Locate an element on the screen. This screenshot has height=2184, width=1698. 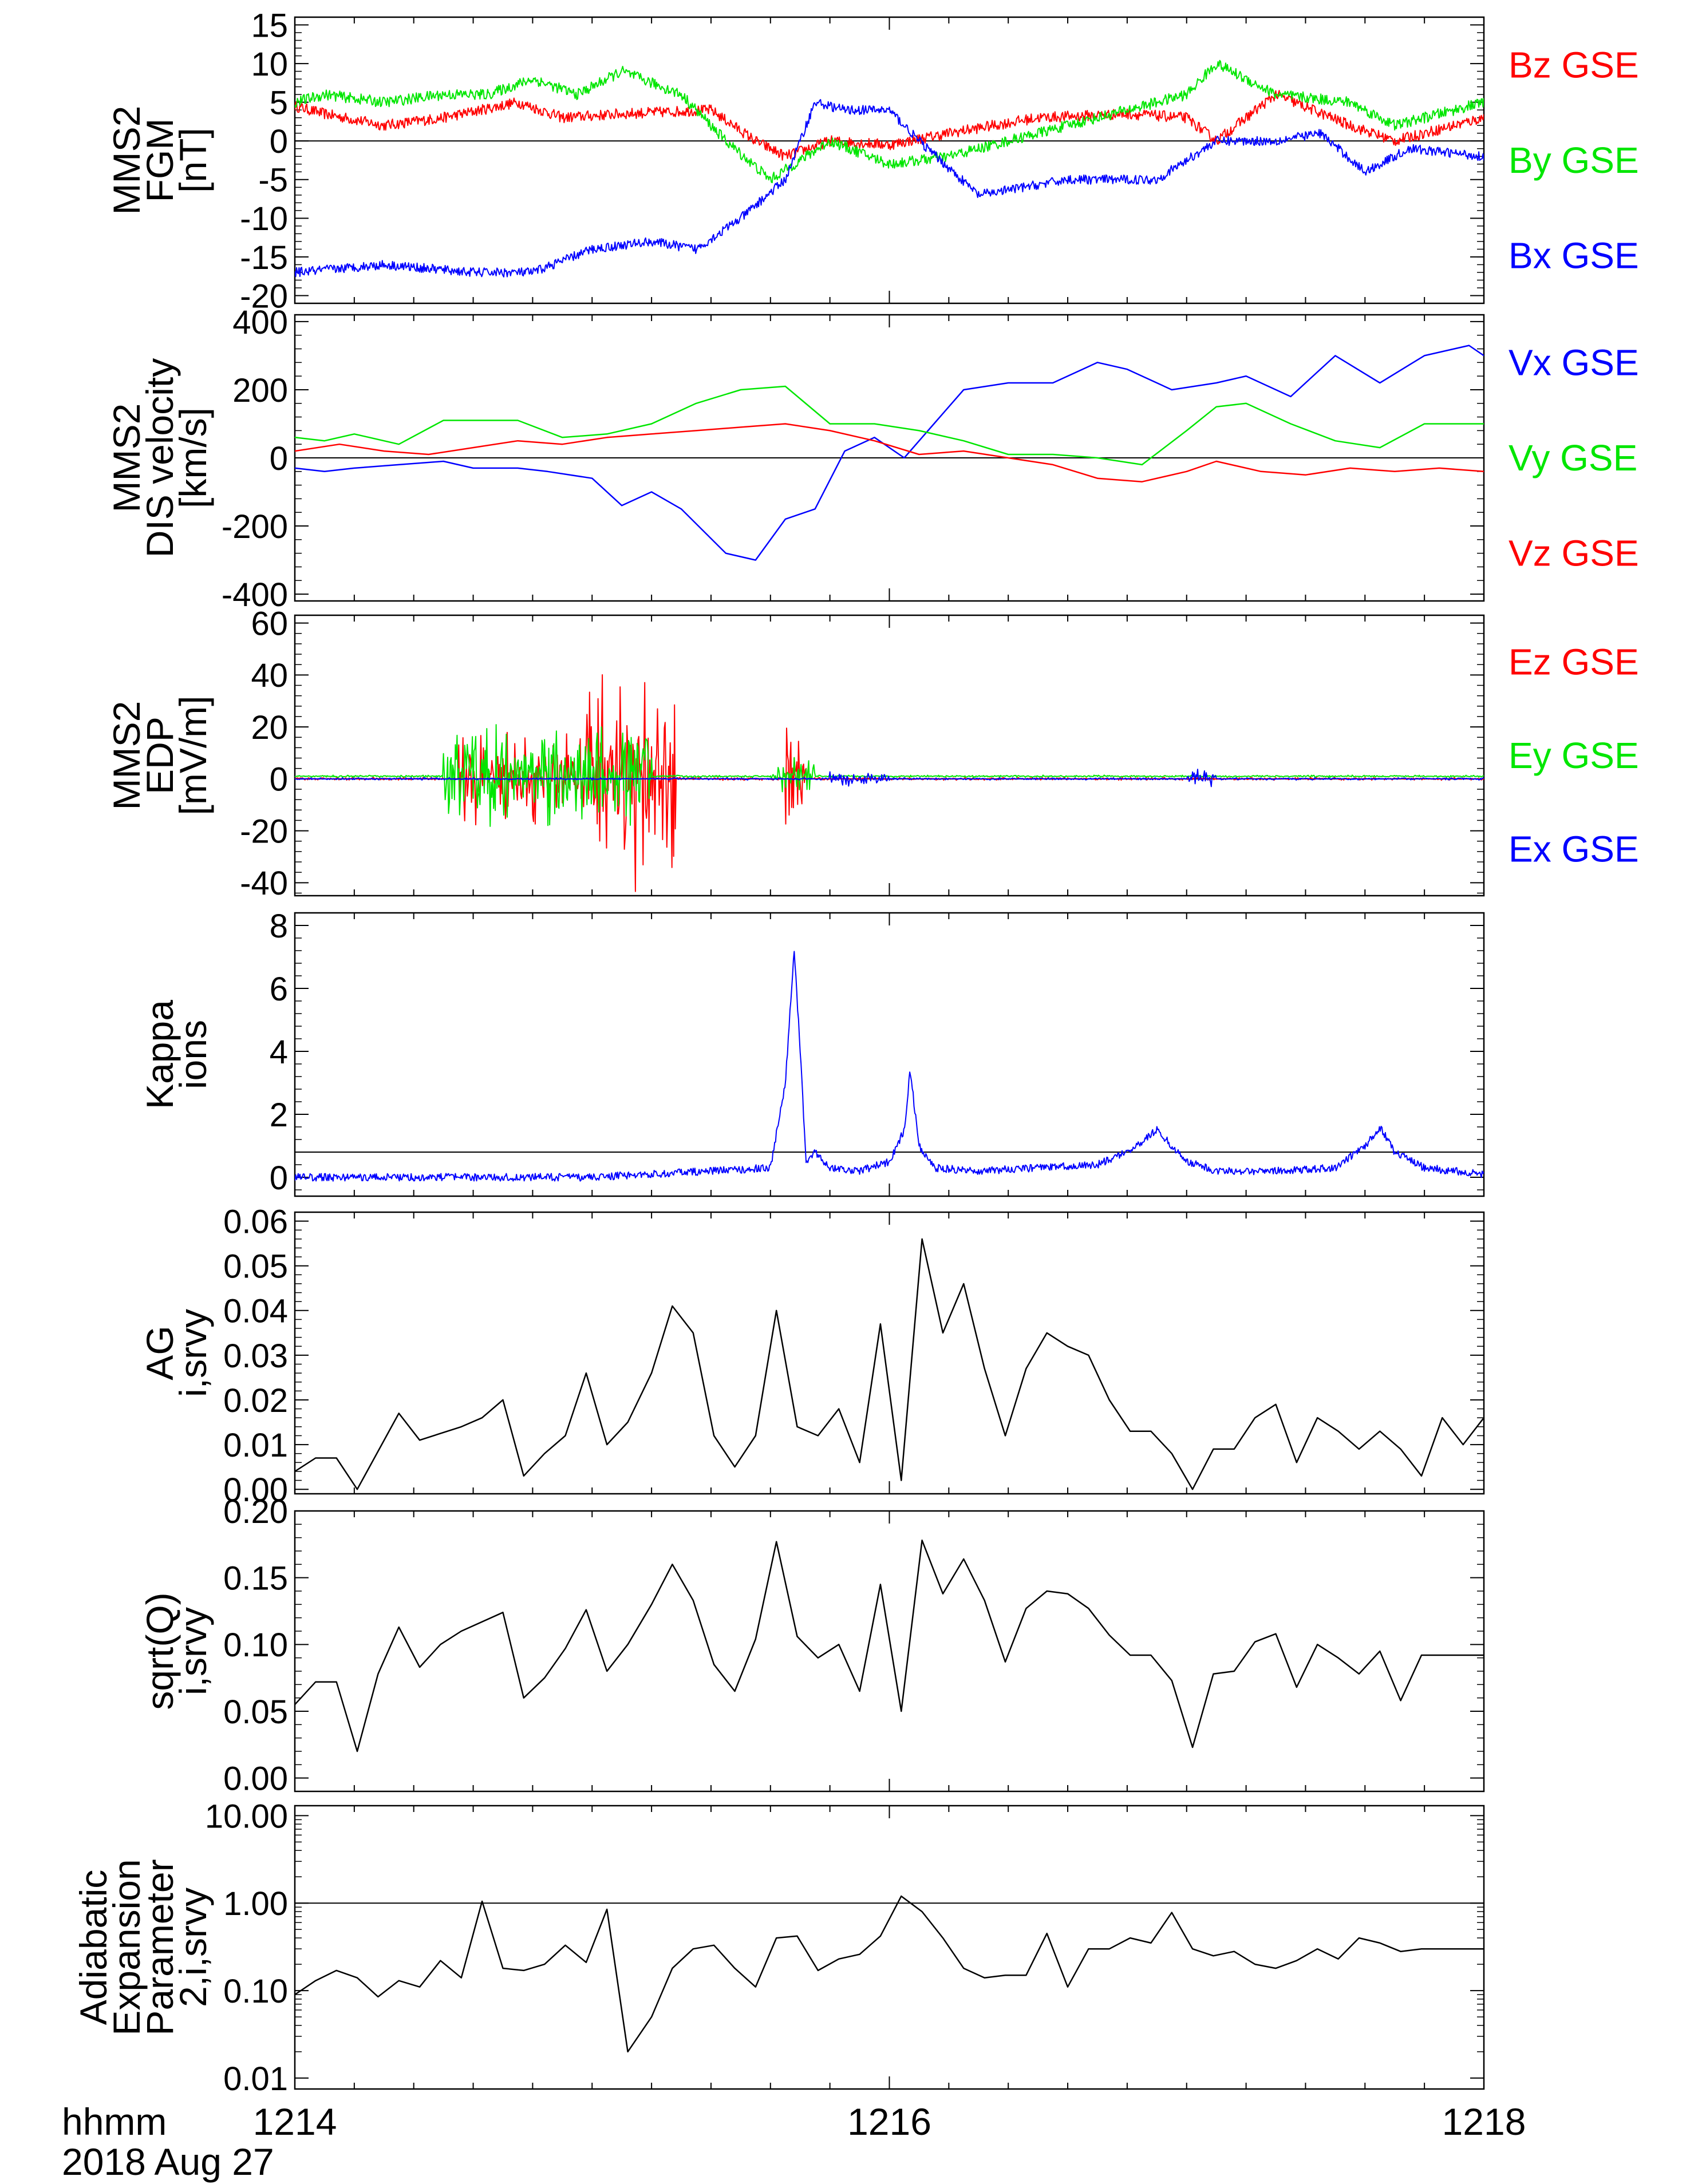
y-axis-title: Parameter is located at coordinates (160, 1947).